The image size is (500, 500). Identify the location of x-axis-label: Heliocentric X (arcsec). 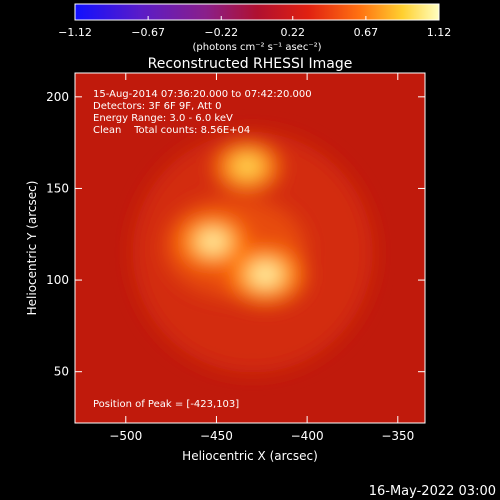
(250, 456).